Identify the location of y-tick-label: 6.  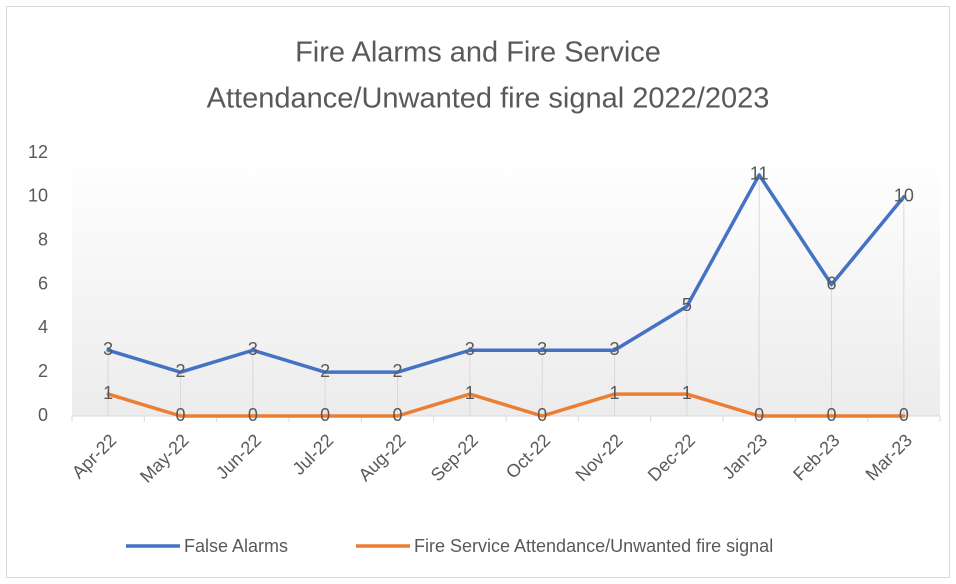
(43, 283).